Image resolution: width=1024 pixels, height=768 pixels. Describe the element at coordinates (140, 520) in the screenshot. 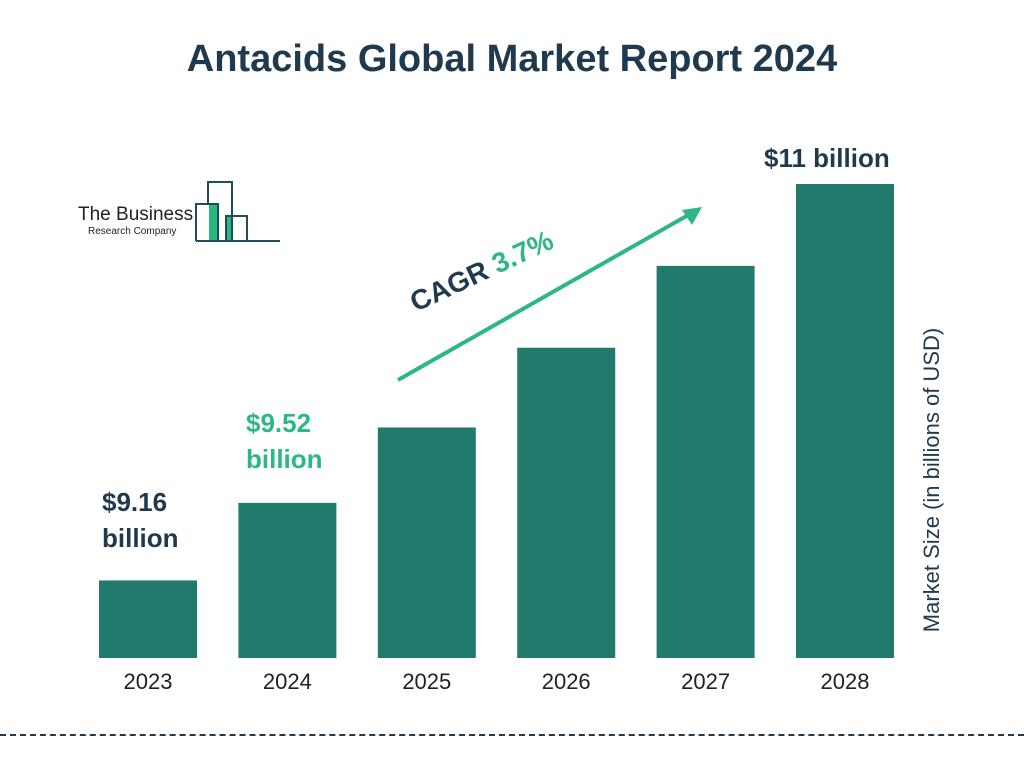

I see `data-label-2023: $9.16 billion` at that location.